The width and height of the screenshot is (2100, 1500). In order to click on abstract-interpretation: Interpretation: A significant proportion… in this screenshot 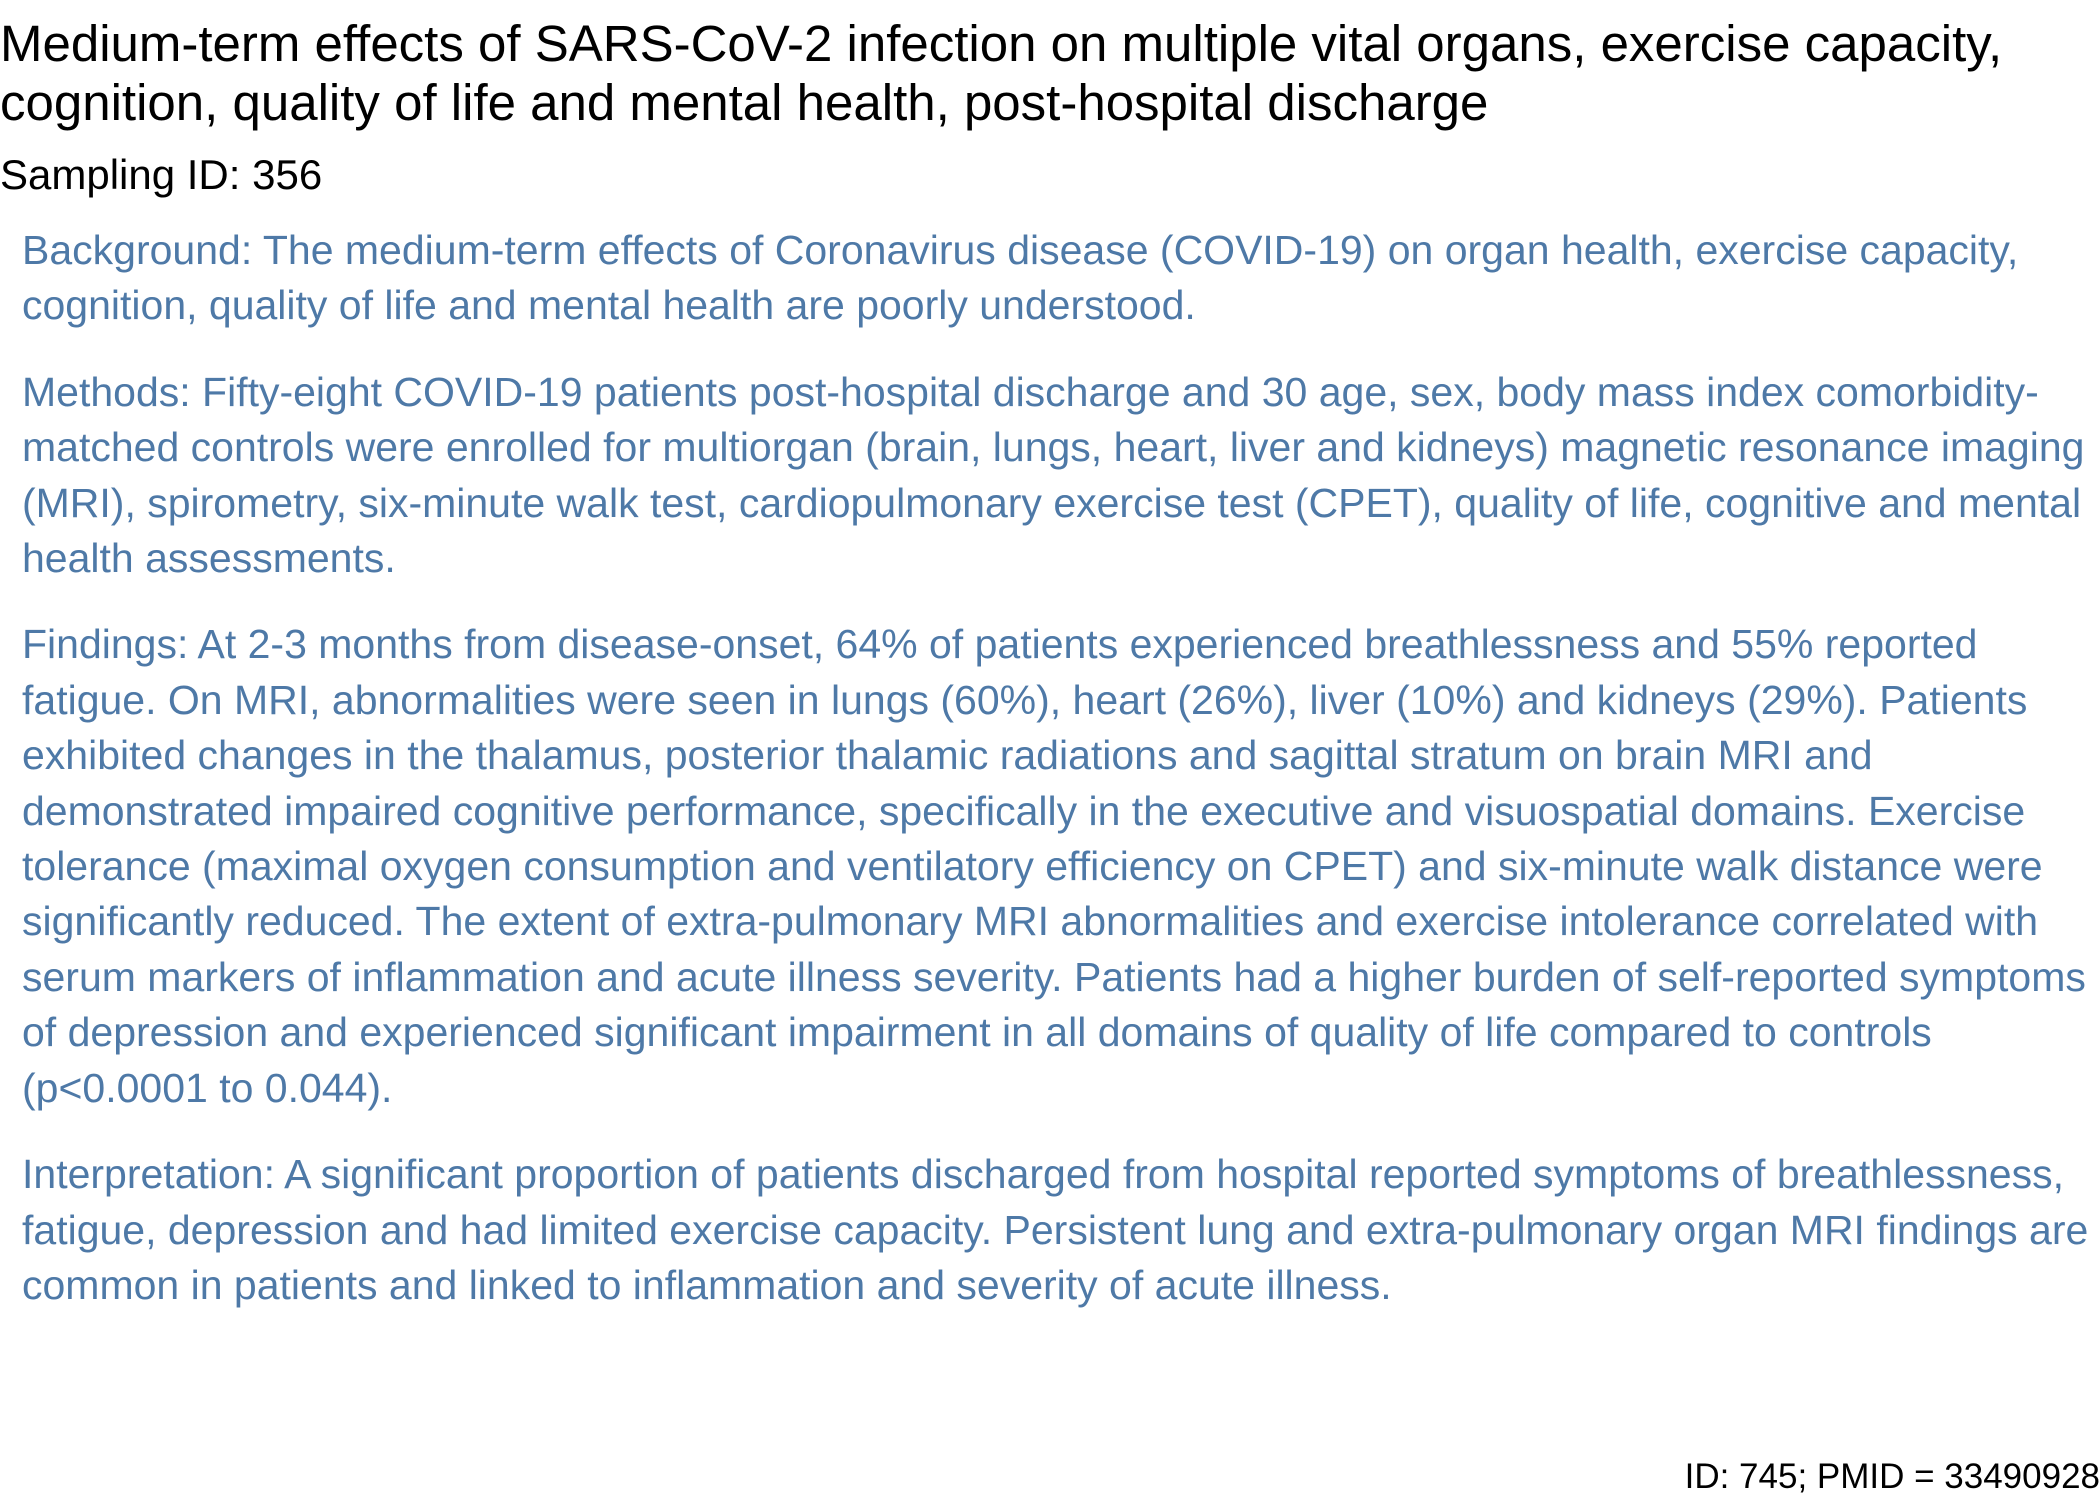, I will do `click(1055, 1229)`.